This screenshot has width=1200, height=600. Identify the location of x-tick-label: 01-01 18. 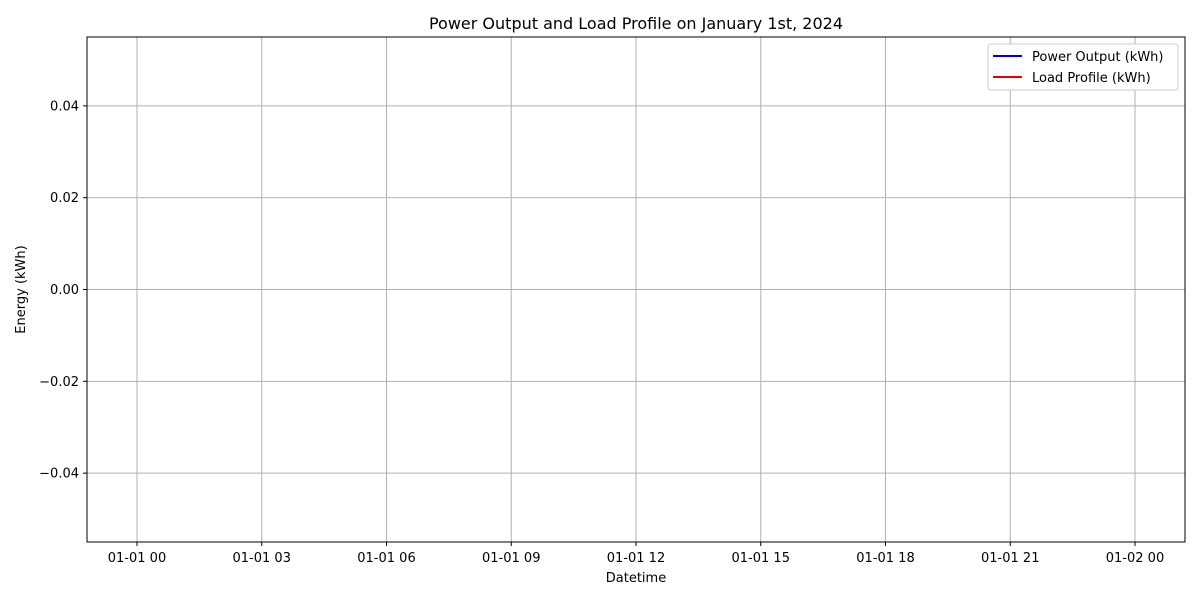
(885, 558).